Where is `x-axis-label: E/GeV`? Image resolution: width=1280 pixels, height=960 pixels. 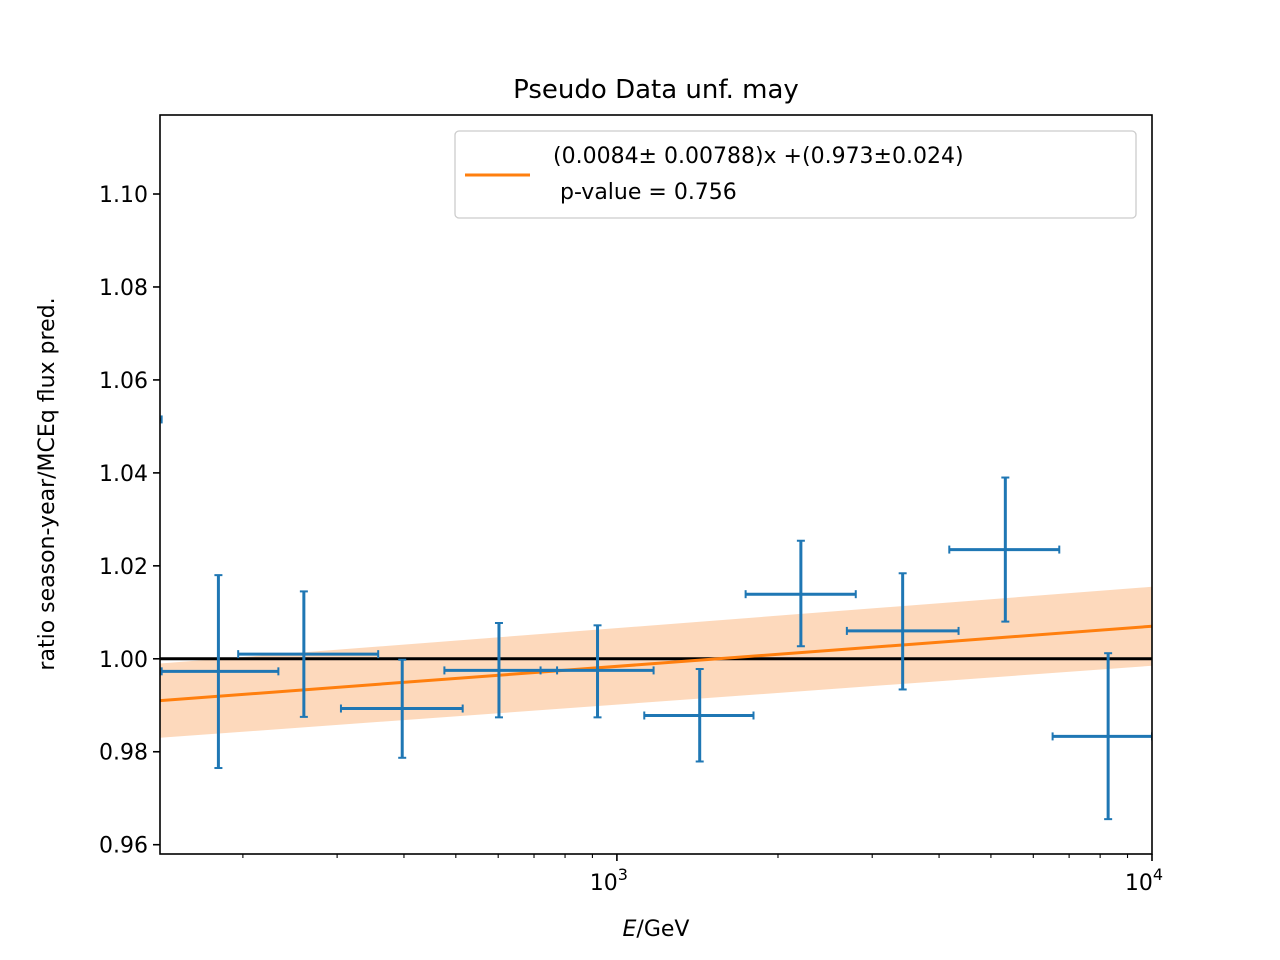 x-axis-label: E/GeV is located at coordinates (656, 929).